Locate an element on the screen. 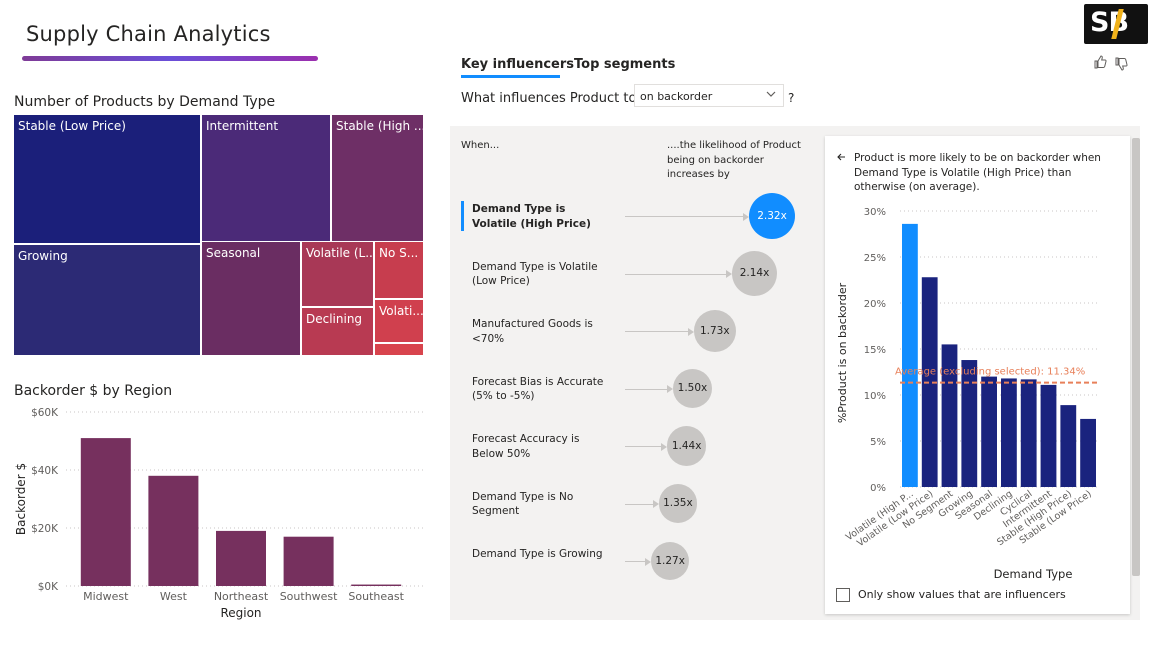 This screenshot has width=1152, height=645. y-axis-title: Backorder $ is located at coordinates (21, 499).